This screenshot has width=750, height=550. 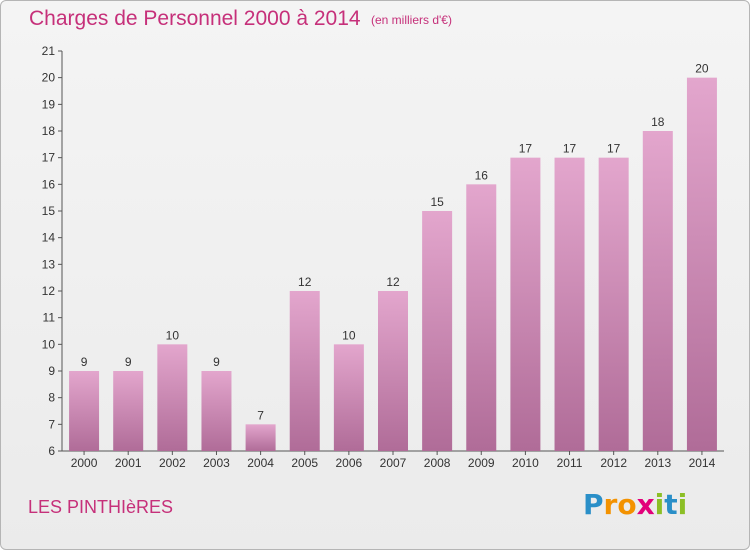 I want to click on chart-title: Charges de Personnel 2000 à 2014, so click(x=195, y=18).